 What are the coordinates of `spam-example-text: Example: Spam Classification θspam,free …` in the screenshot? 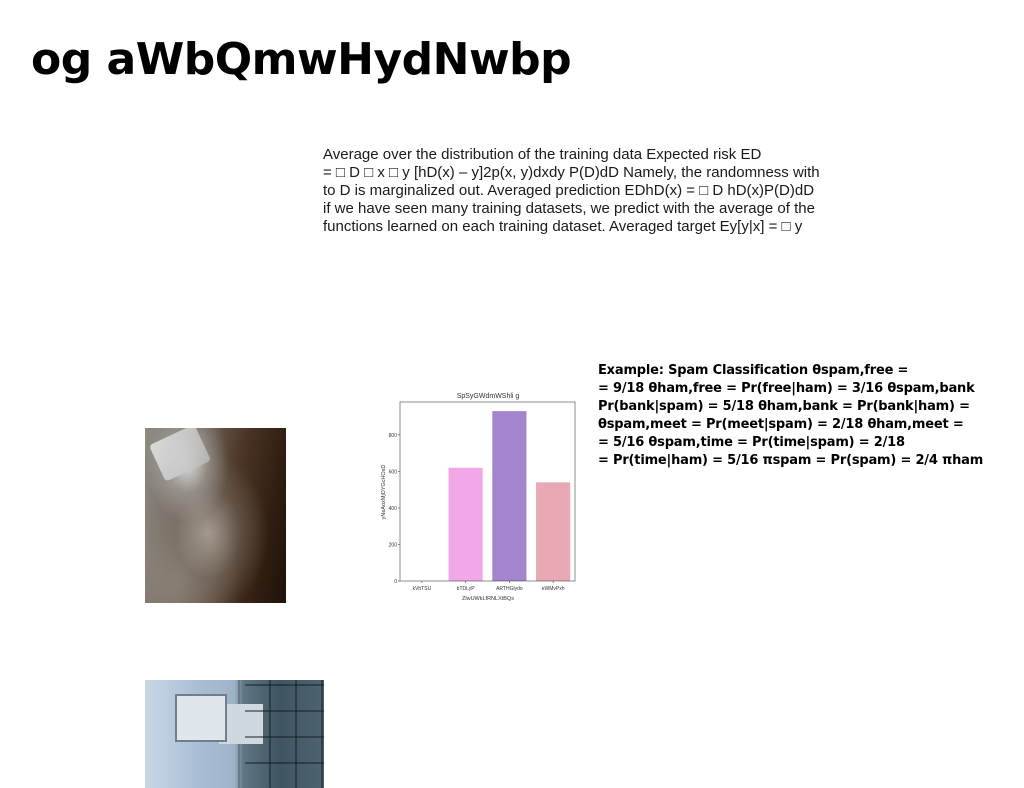 It's located at (791, 415).